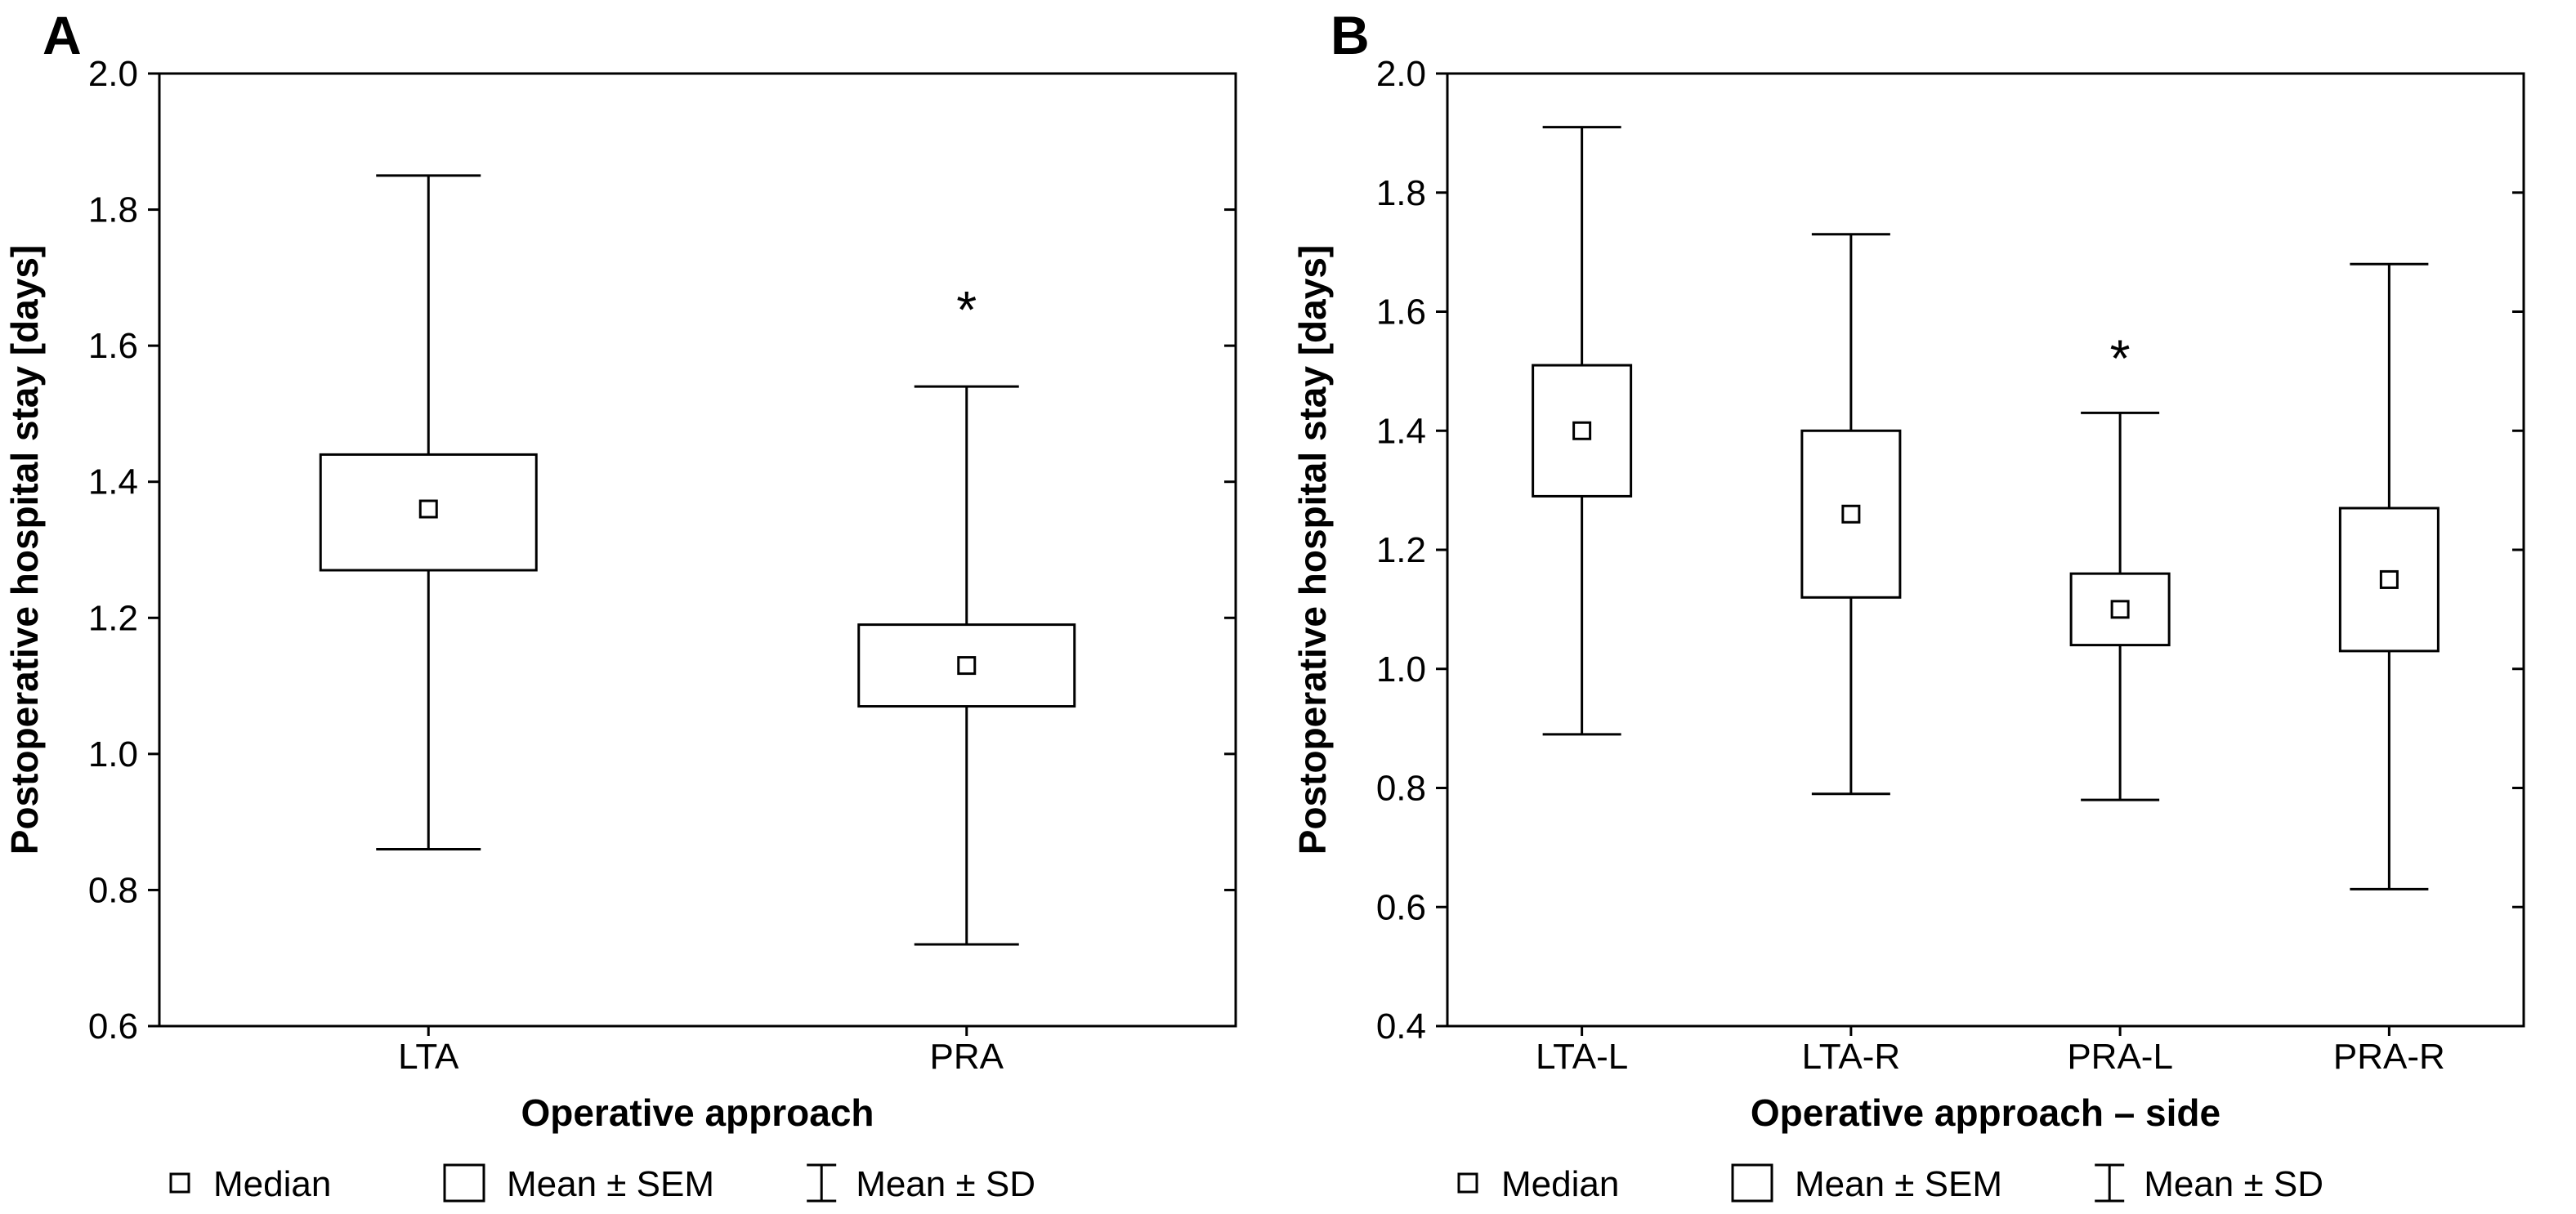 This screenshot has width=2576, height=1214. I want to click on box-group-PRA-R, so click(2389, 576).